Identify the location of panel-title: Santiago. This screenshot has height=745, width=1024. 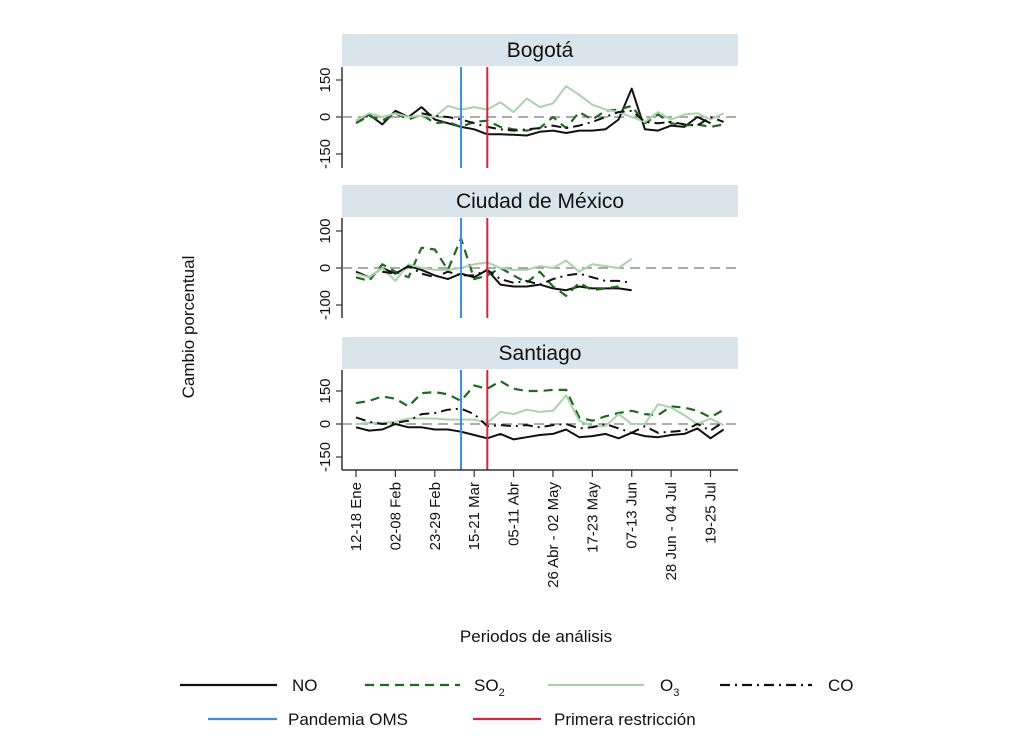
(540, 353).